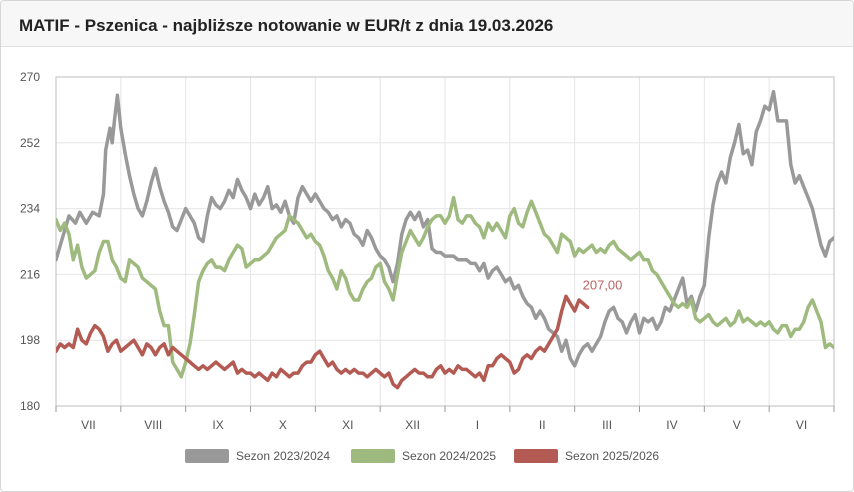  Describe the element at coordinates (30, 209) in the screenshot. I see `y-tick-label: 234` at that location.